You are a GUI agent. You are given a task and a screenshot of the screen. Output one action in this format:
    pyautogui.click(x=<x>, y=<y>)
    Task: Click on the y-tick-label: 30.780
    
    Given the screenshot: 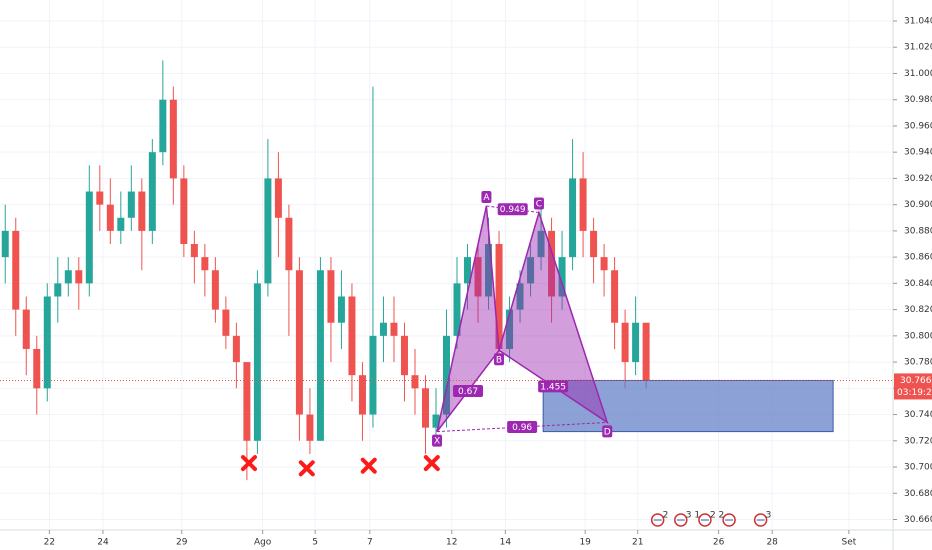 What is the action you would take?
    pyautogui.click(x=918, y=363)
    